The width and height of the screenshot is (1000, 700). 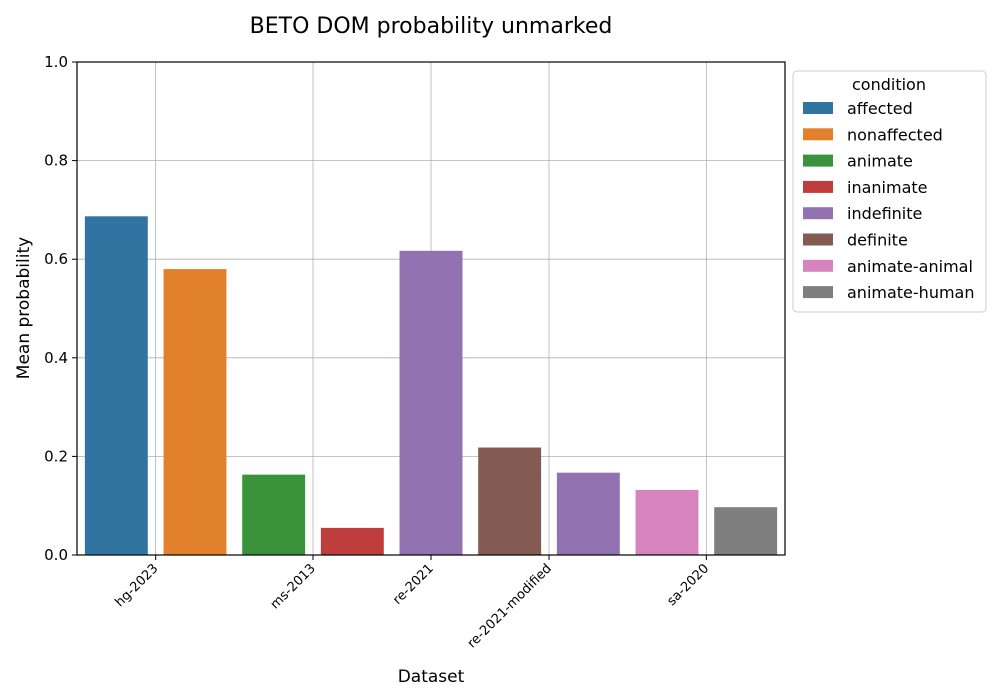 What do you see at coordinates (431, 402) in the screenshot?
I see `bar-re-2021-indefinite` at bounding box center [431, 402].